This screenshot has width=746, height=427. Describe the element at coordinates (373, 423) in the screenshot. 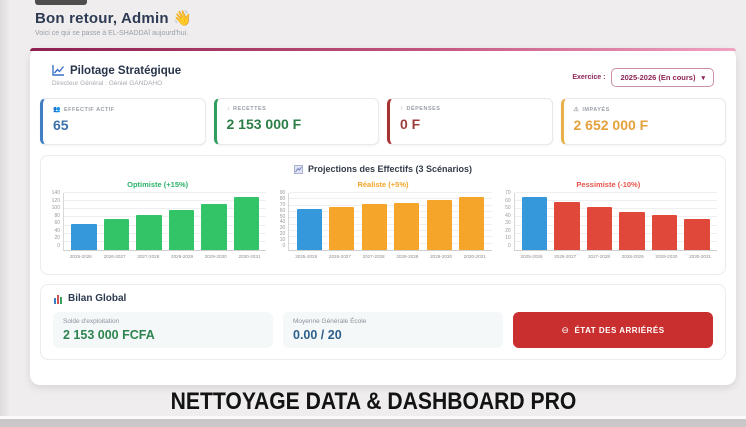

I see `bottom-strip` at that location.